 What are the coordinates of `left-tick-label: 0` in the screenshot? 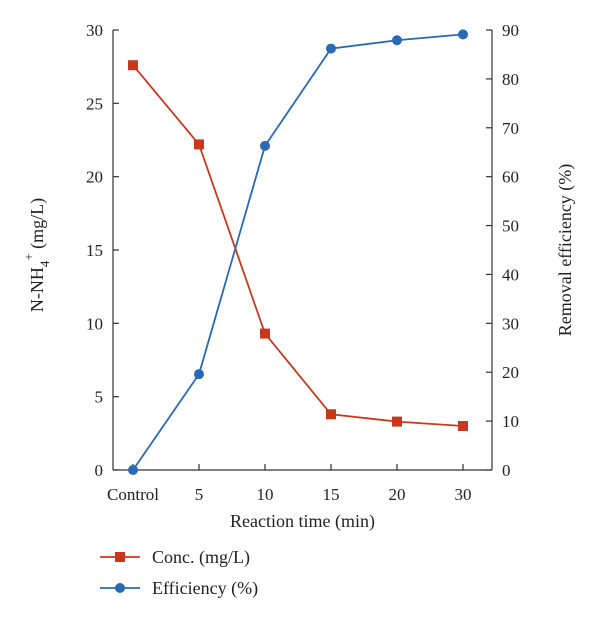 It's located at (99, 470).